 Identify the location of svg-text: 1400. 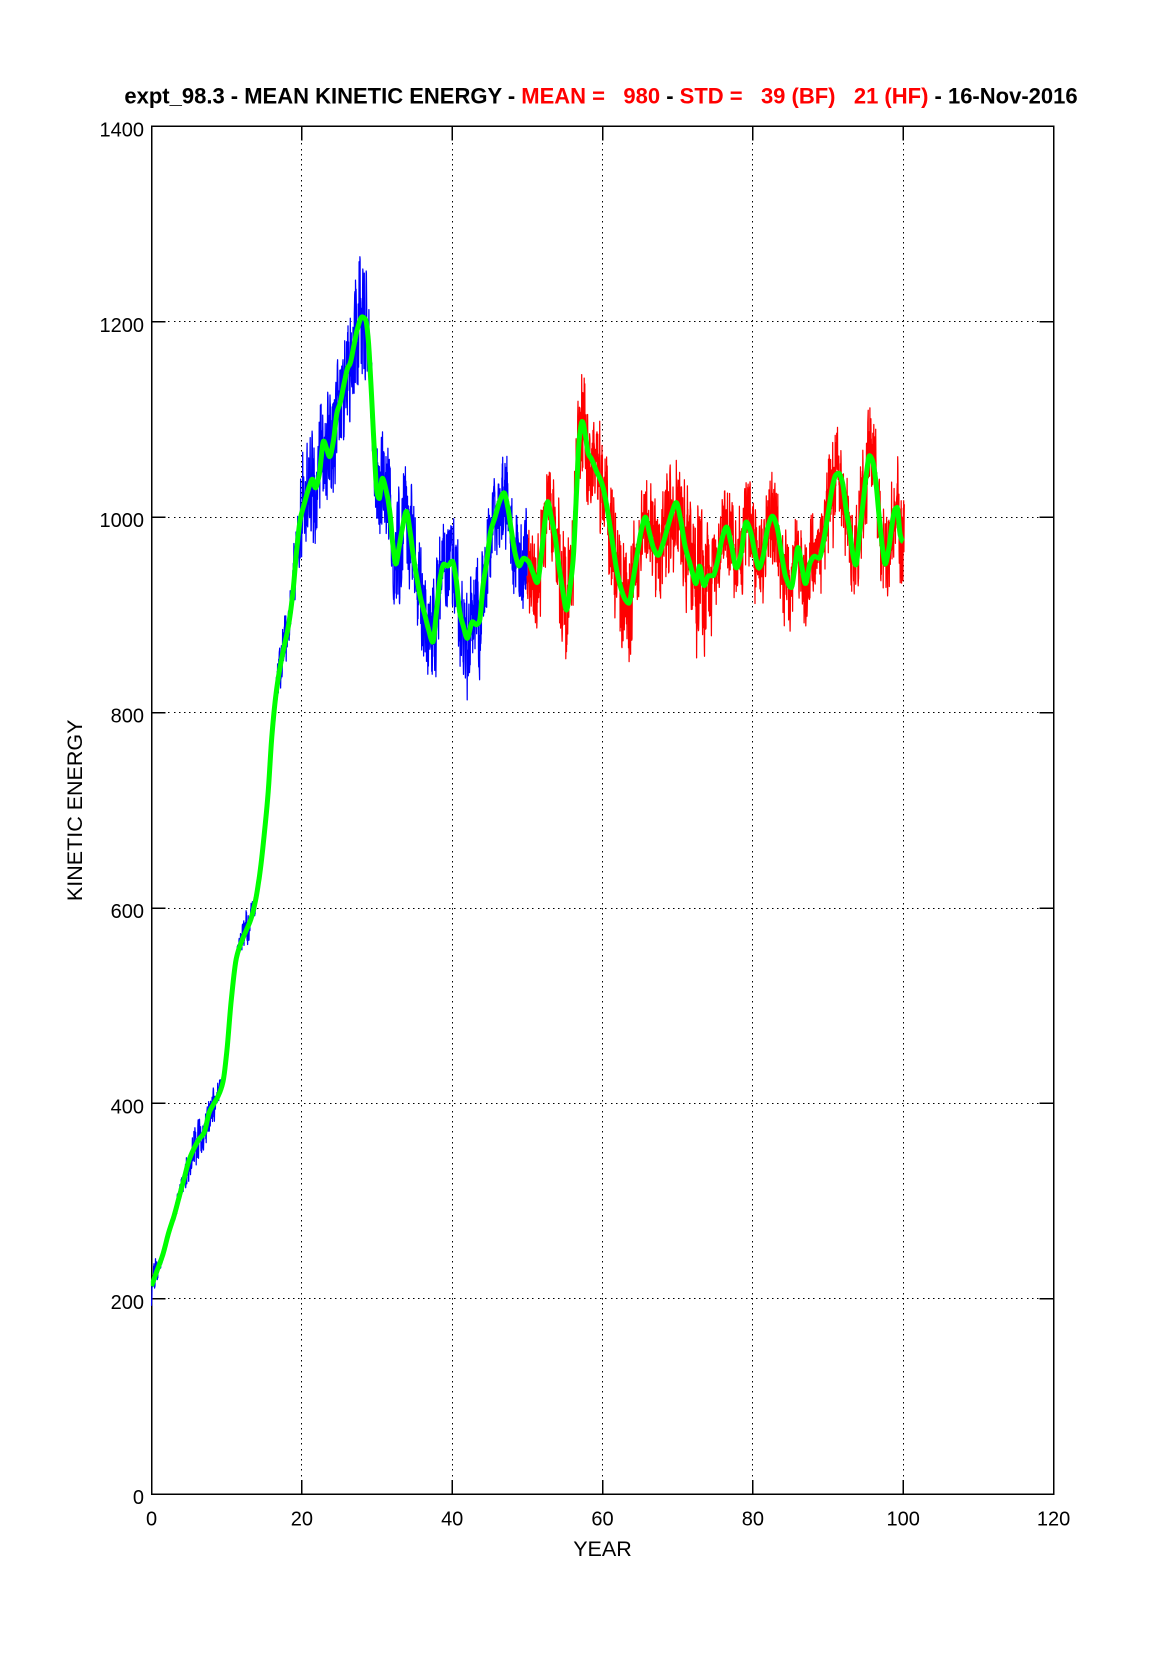
(122, 130).